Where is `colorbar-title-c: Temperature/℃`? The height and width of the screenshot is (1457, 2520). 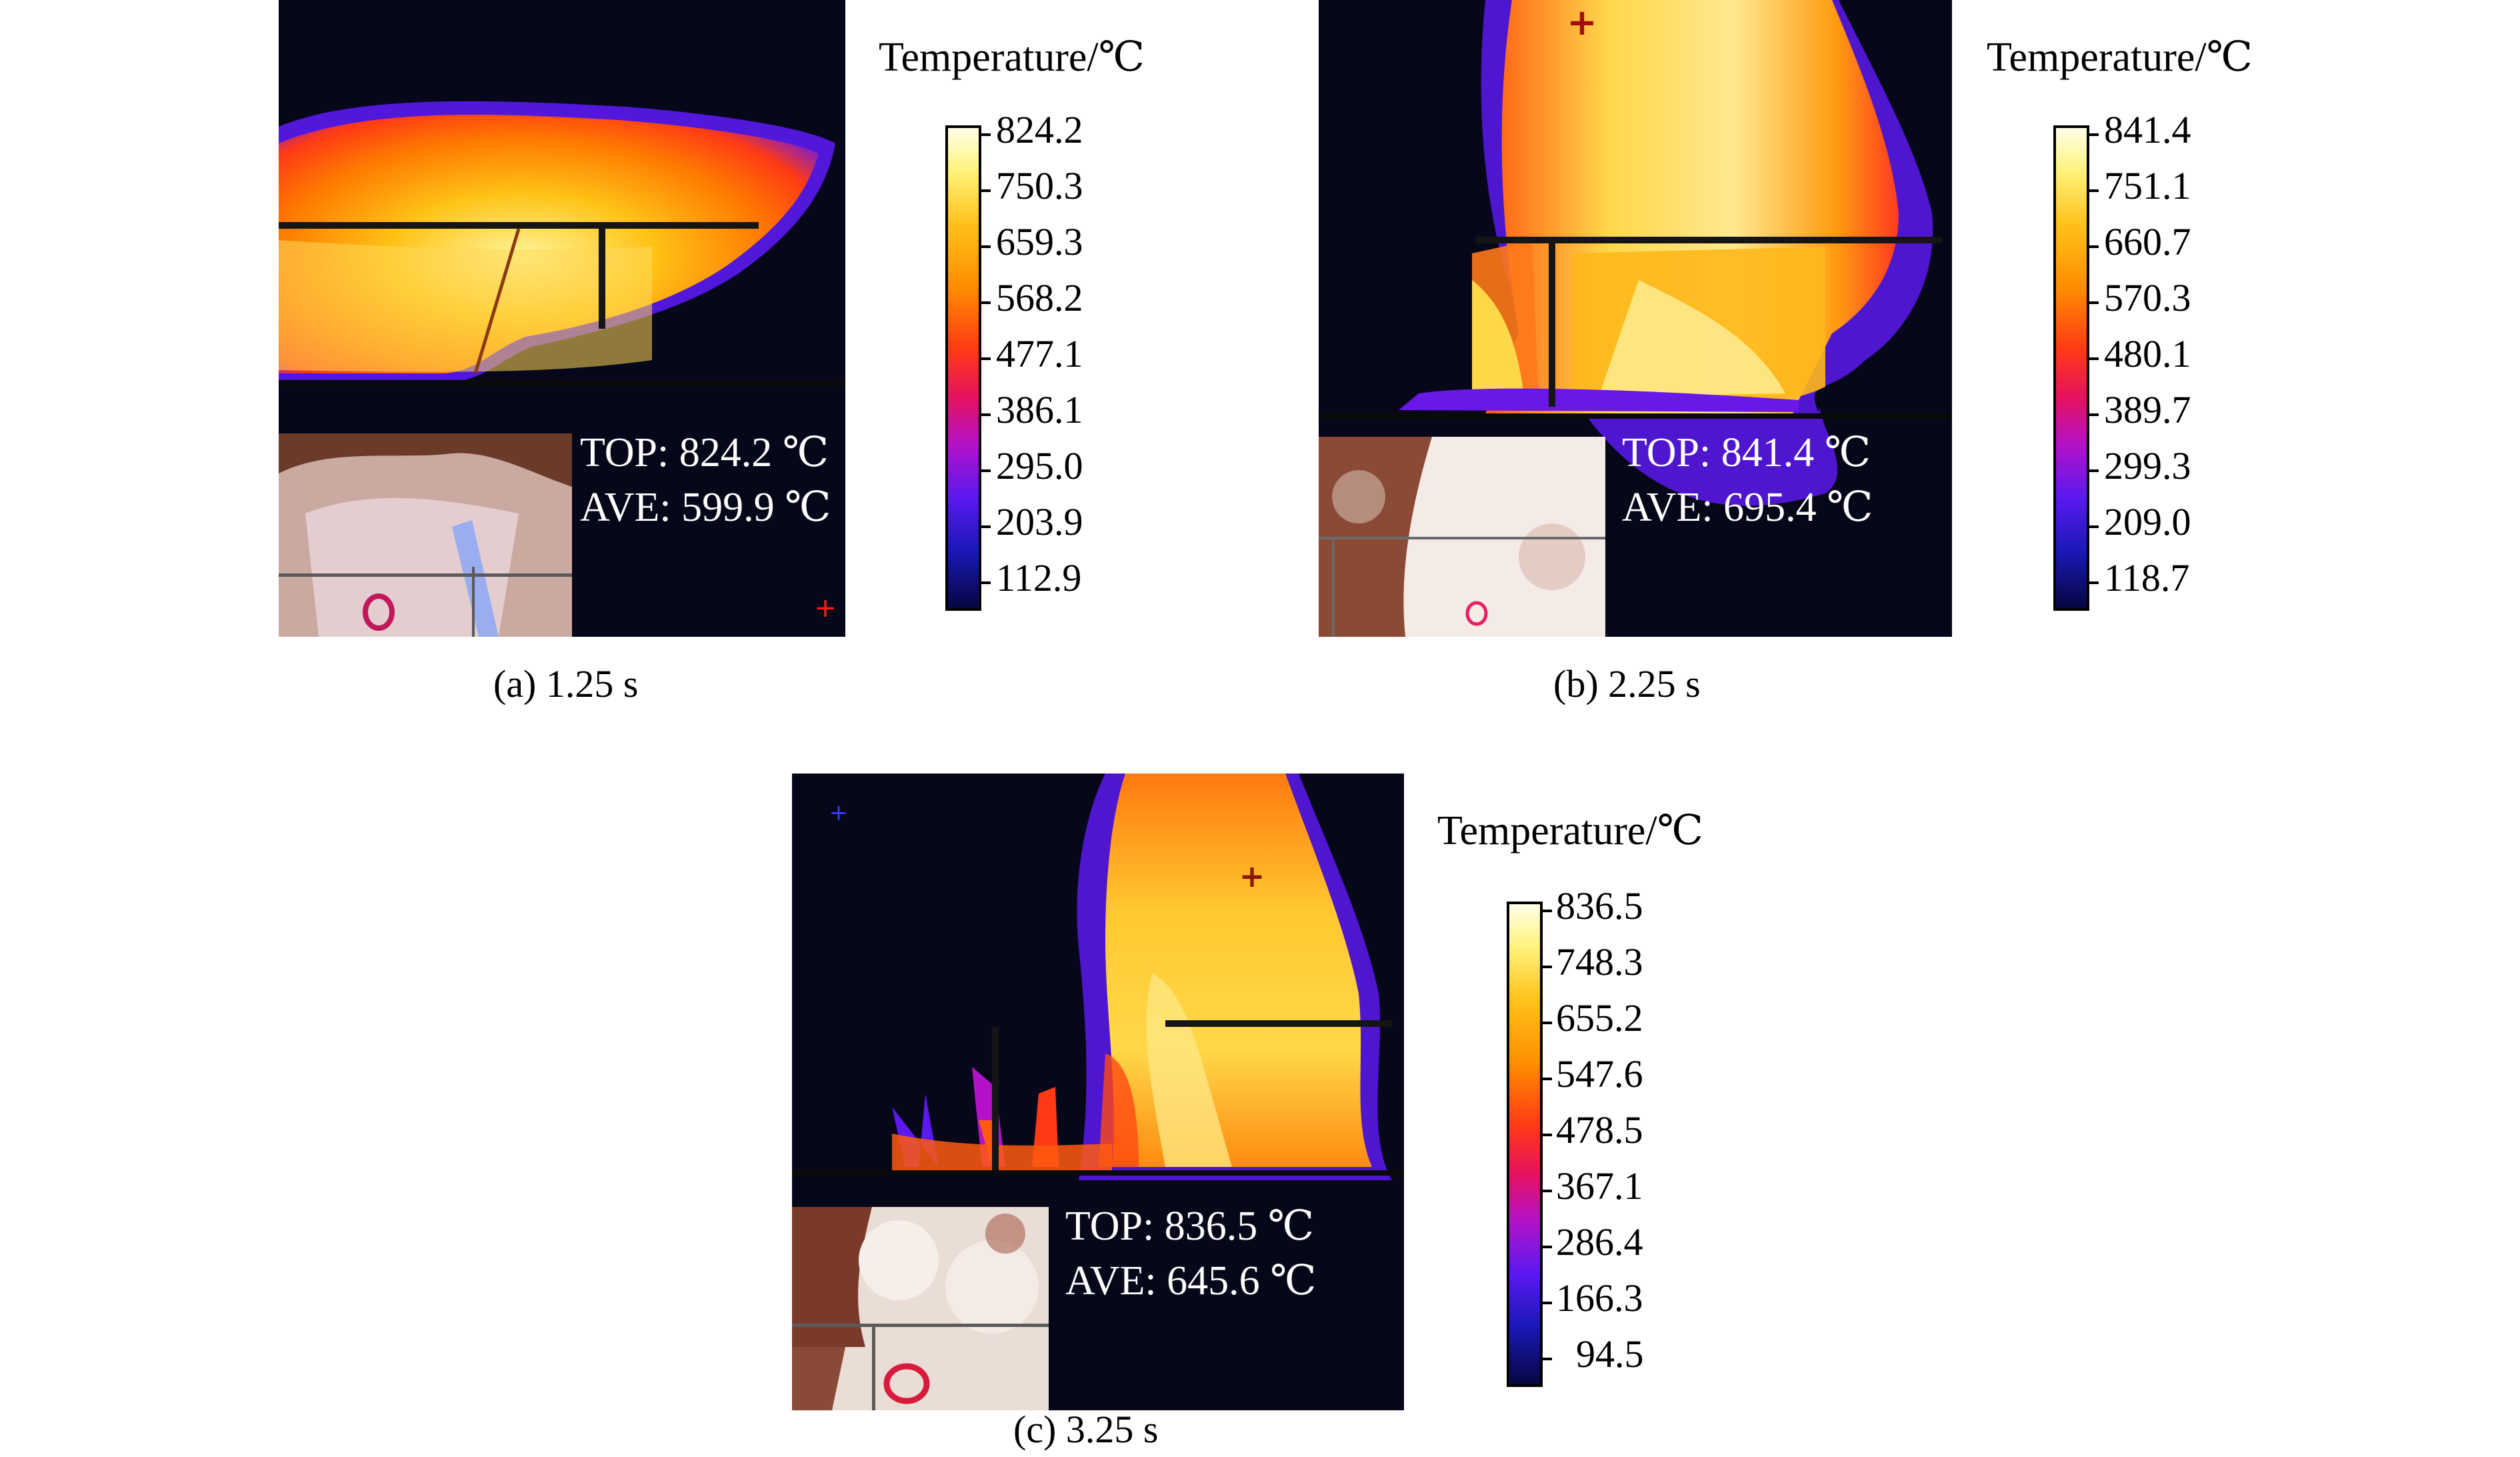
colorbar-title-c: Temperature/℃ is located at coordinates (1570, 831).